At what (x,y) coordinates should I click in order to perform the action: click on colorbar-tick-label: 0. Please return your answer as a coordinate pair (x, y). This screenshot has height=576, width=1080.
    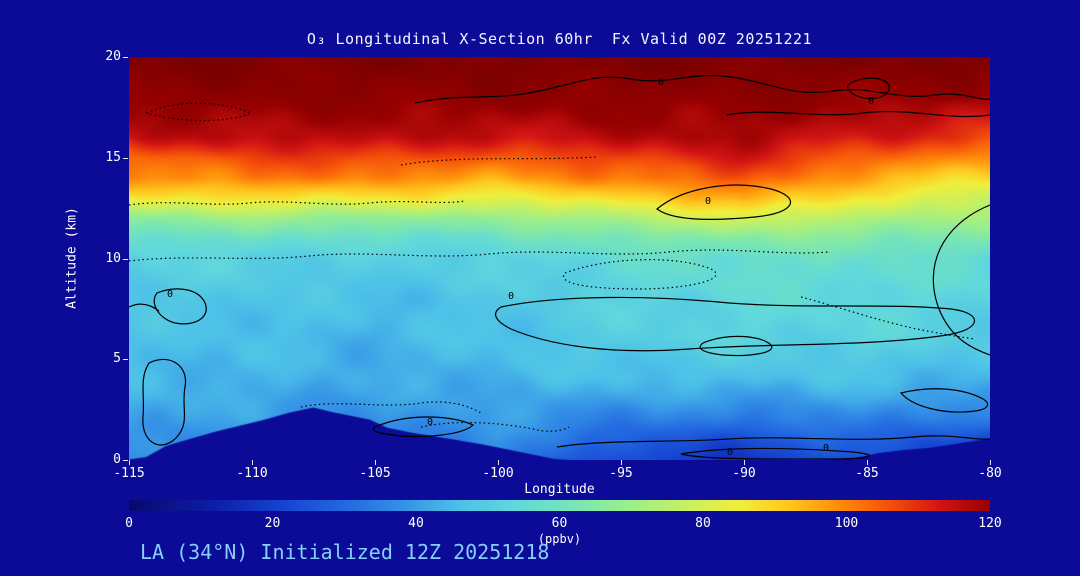
    Looking at the image, I should click on (129, 523).